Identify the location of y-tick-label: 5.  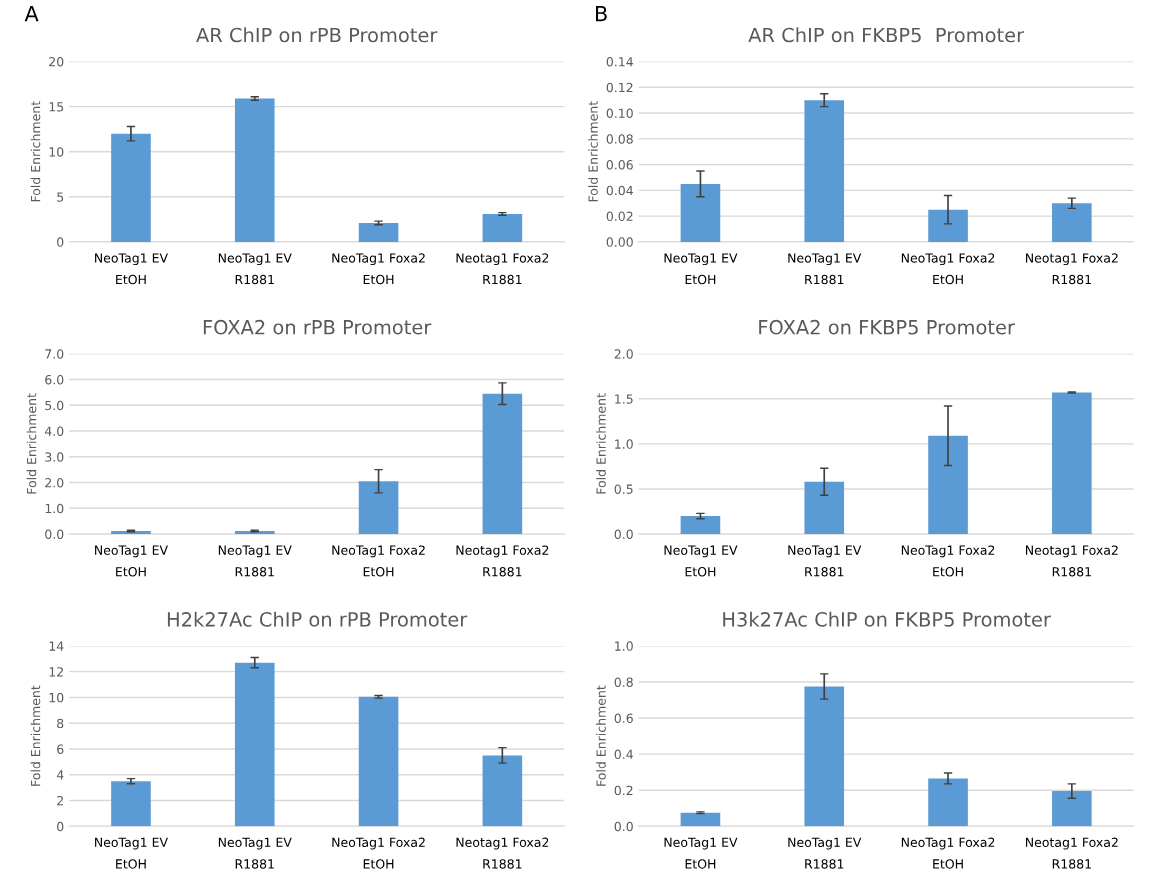
(60, 197).